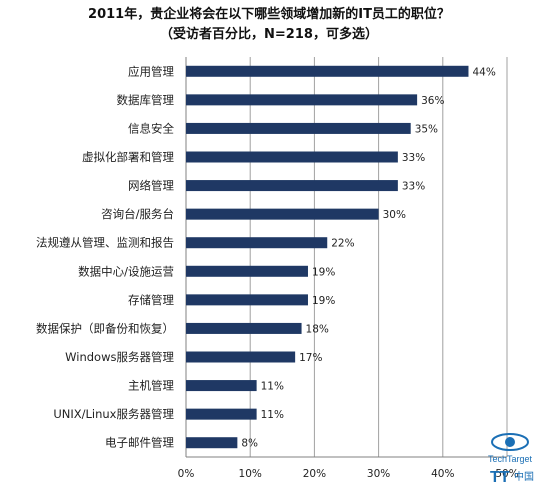  Describe the element at coordinates (432, 101) in the screenshot. I see `data-label: 36%` at that location.